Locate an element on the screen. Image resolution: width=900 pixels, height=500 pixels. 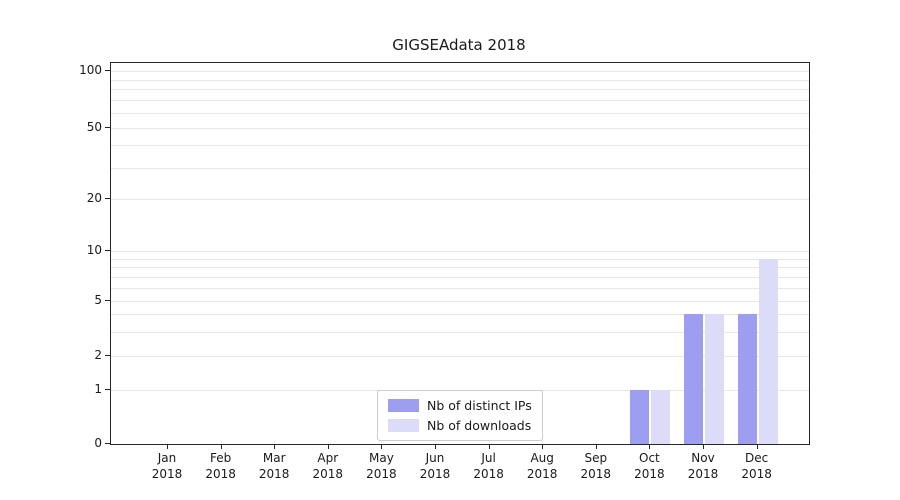
x-tick-month: Jan is located at coordinates (167, 458).